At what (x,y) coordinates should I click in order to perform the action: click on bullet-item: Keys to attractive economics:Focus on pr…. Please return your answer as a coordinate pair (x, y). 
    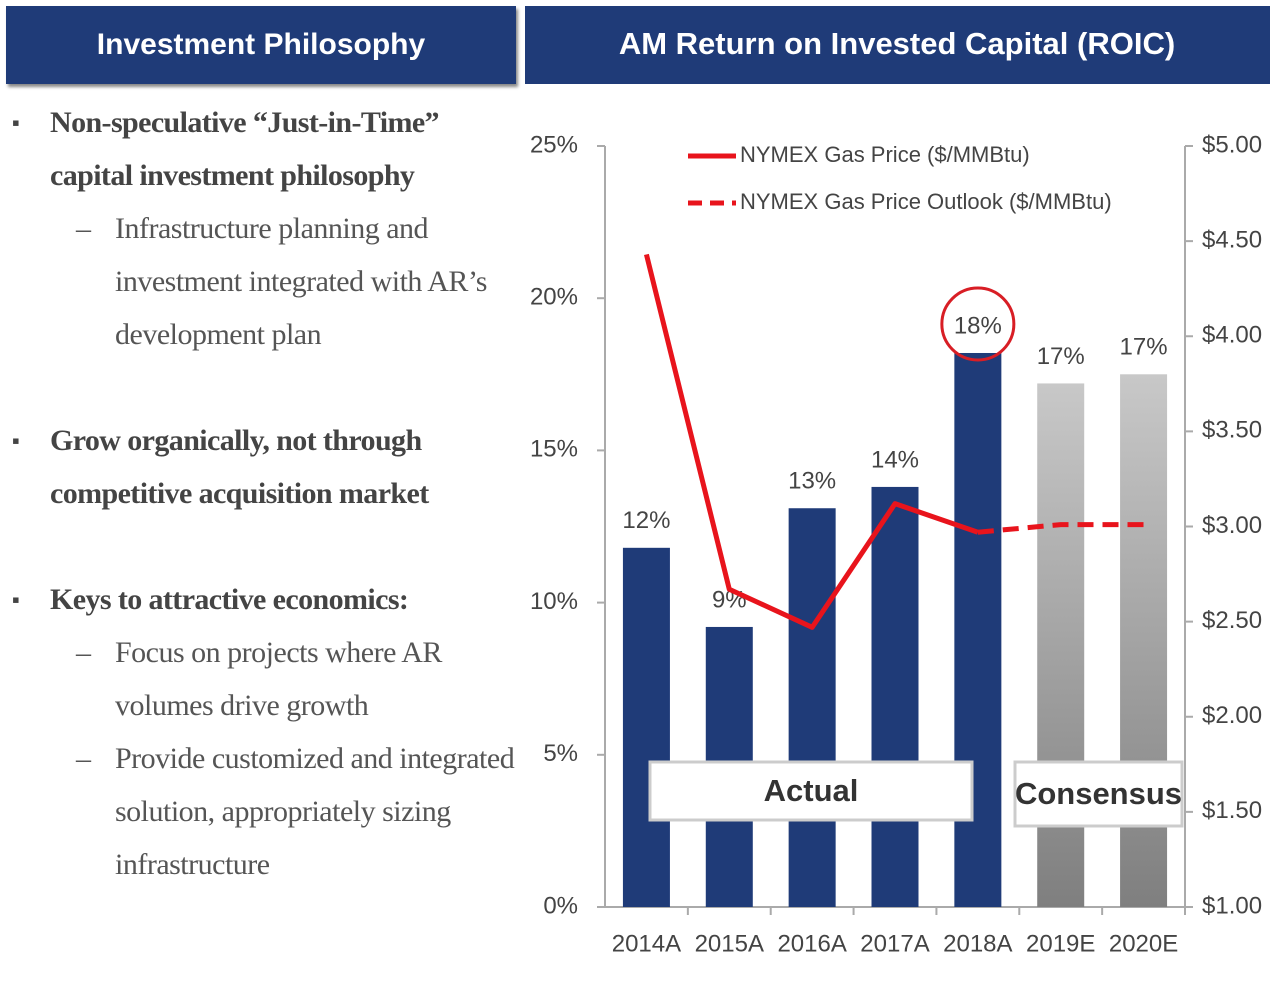
    Looking at the image, I should click on (257, 732).